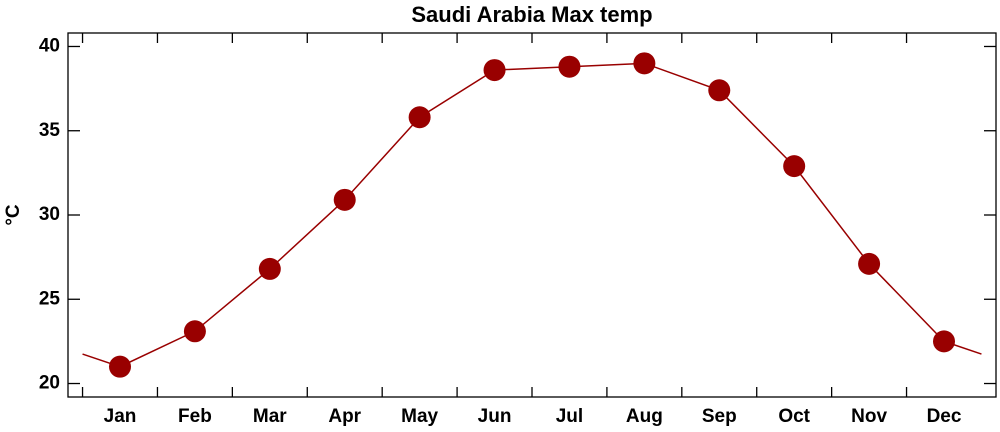 Image resolution: width=1000 pixels, height=432 pixels. Describe the element at coordinates (419, 416) in the screenshot. I see `x-tick-label: May` at that location.